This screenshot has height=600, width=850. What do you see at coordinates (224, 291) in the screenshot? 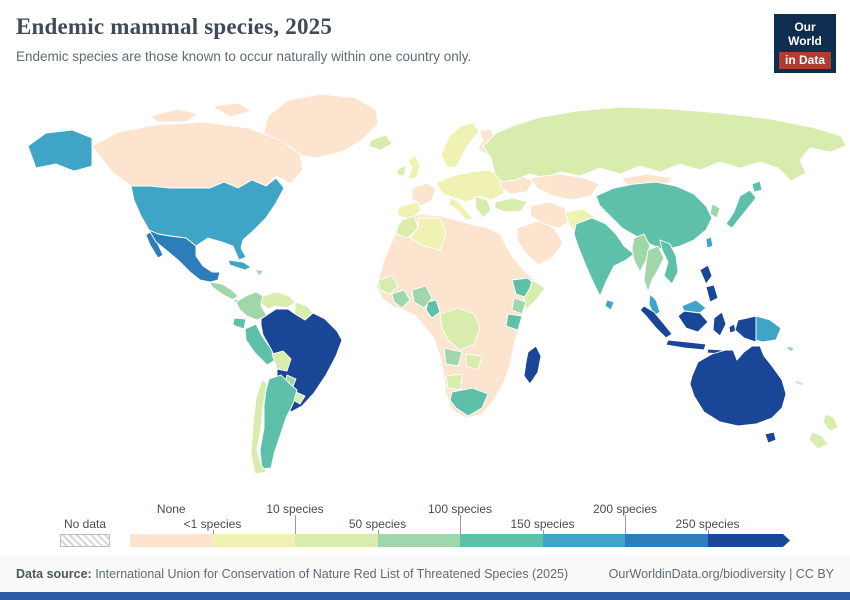
I see `country-guatemala` at bounding box center [224, 291].